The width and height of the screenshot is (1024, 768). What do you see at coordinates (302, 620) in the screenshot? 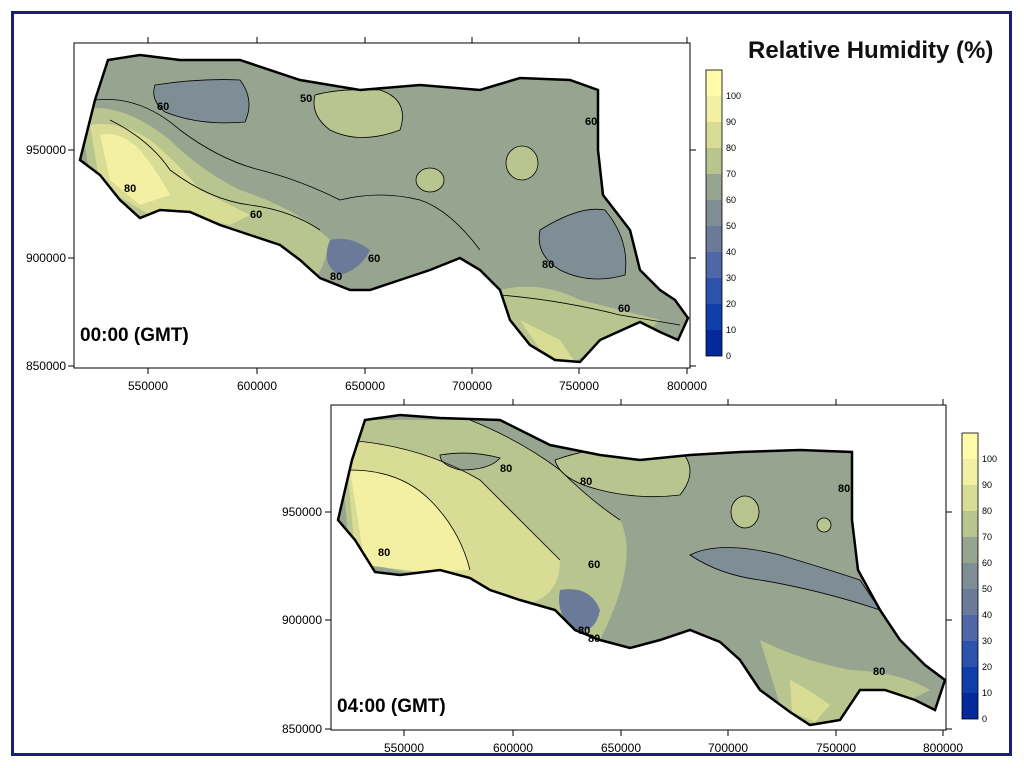
I see `map-2-y-tick: 900000` at bounding box center [302, 620].